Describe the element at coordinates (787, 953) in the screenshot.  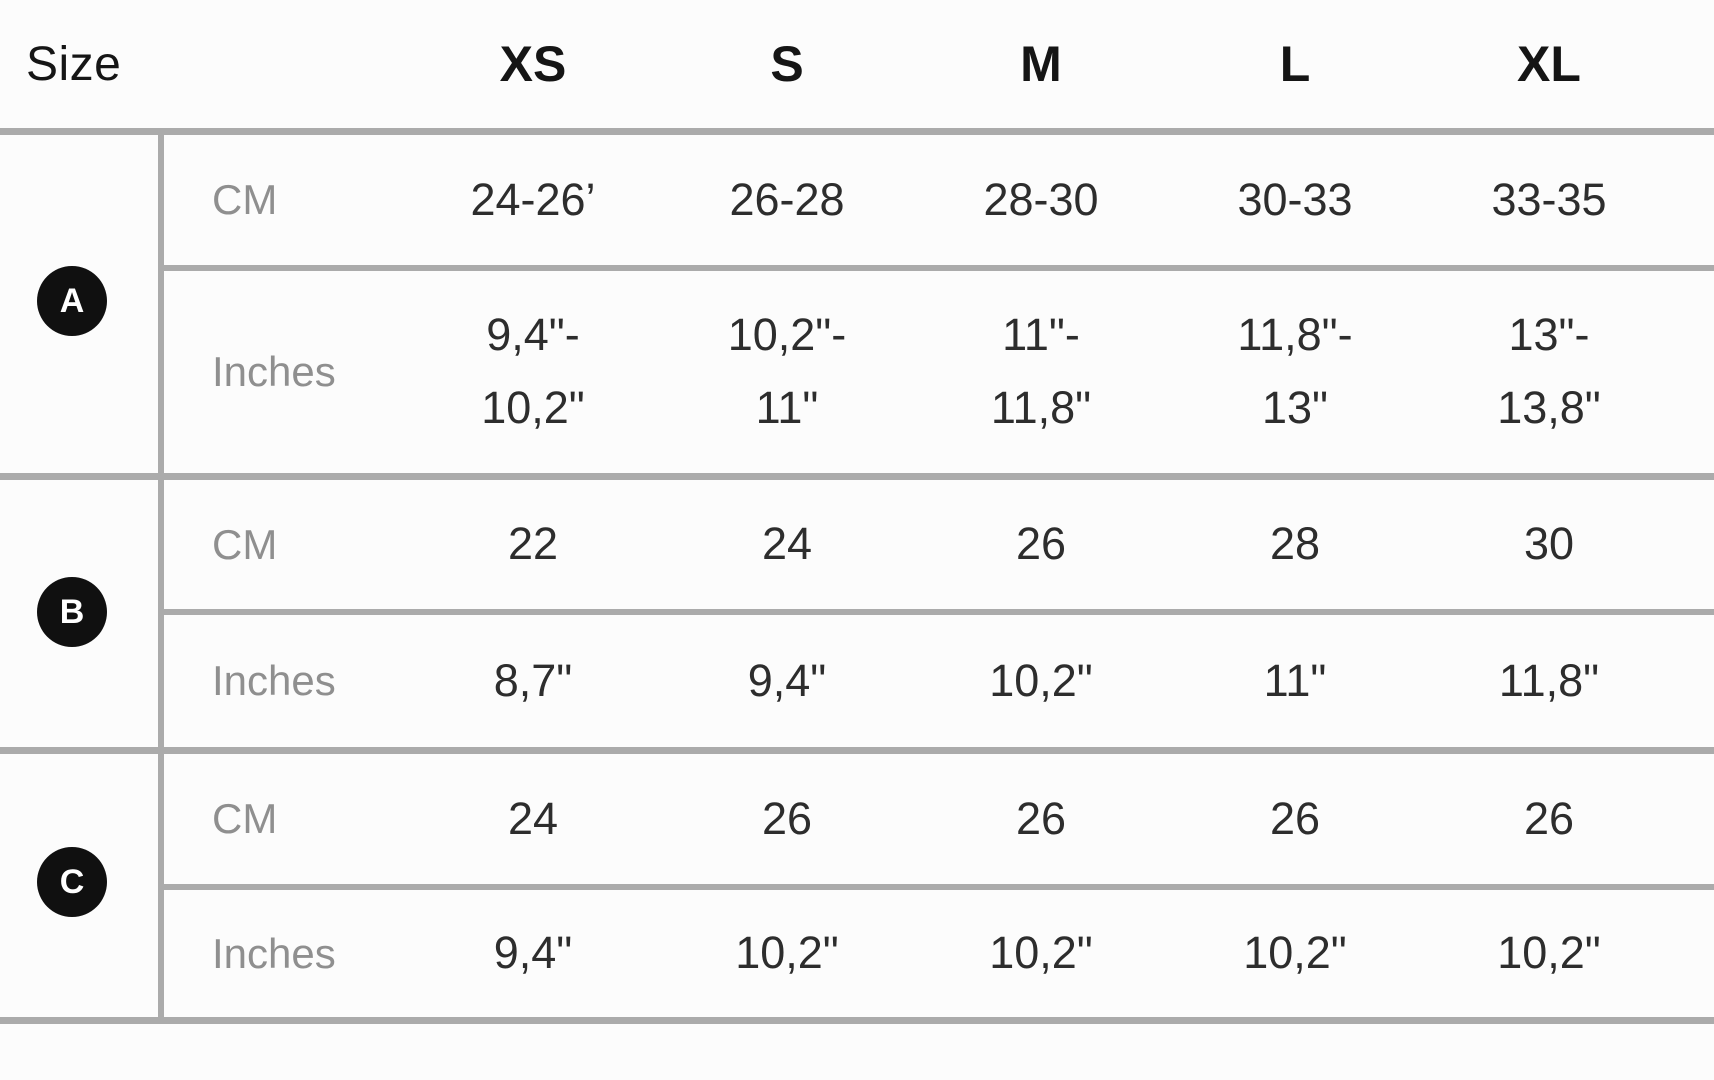
I see `cell-c-inches-s: 10,2"` at that location.